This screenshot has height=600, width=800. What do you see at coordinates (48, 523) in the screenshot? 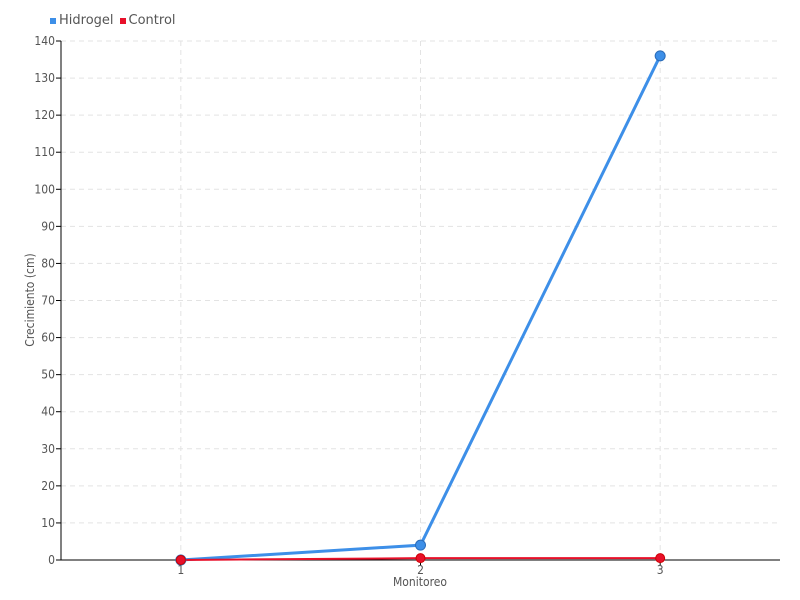
I see `y-tick-label: 10` at bounding box center [48, 523].